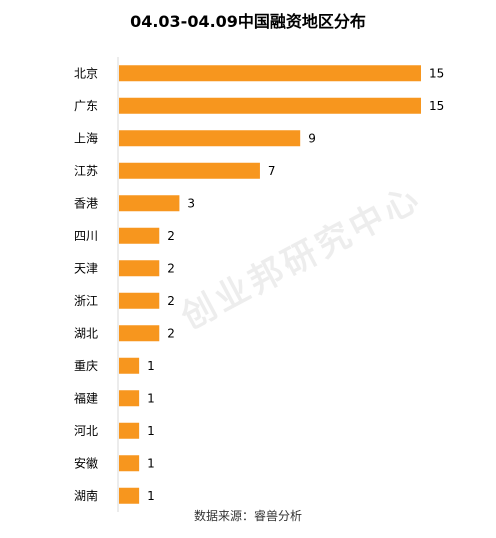 The width and height of the screenshot is (496, 538). Describe the element at coordinates (86, 236) in the screenshot. I see `category-label: 四川` at that location.